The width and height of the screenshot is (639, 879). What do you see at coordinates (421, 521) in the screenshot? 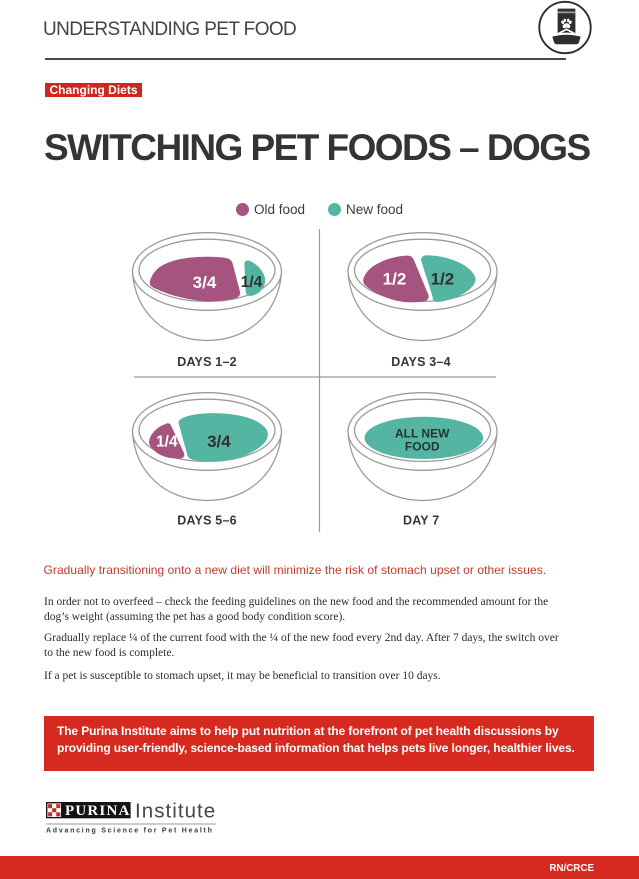
I see `svg-text: DAY 7` at bounding box center [421, 521].